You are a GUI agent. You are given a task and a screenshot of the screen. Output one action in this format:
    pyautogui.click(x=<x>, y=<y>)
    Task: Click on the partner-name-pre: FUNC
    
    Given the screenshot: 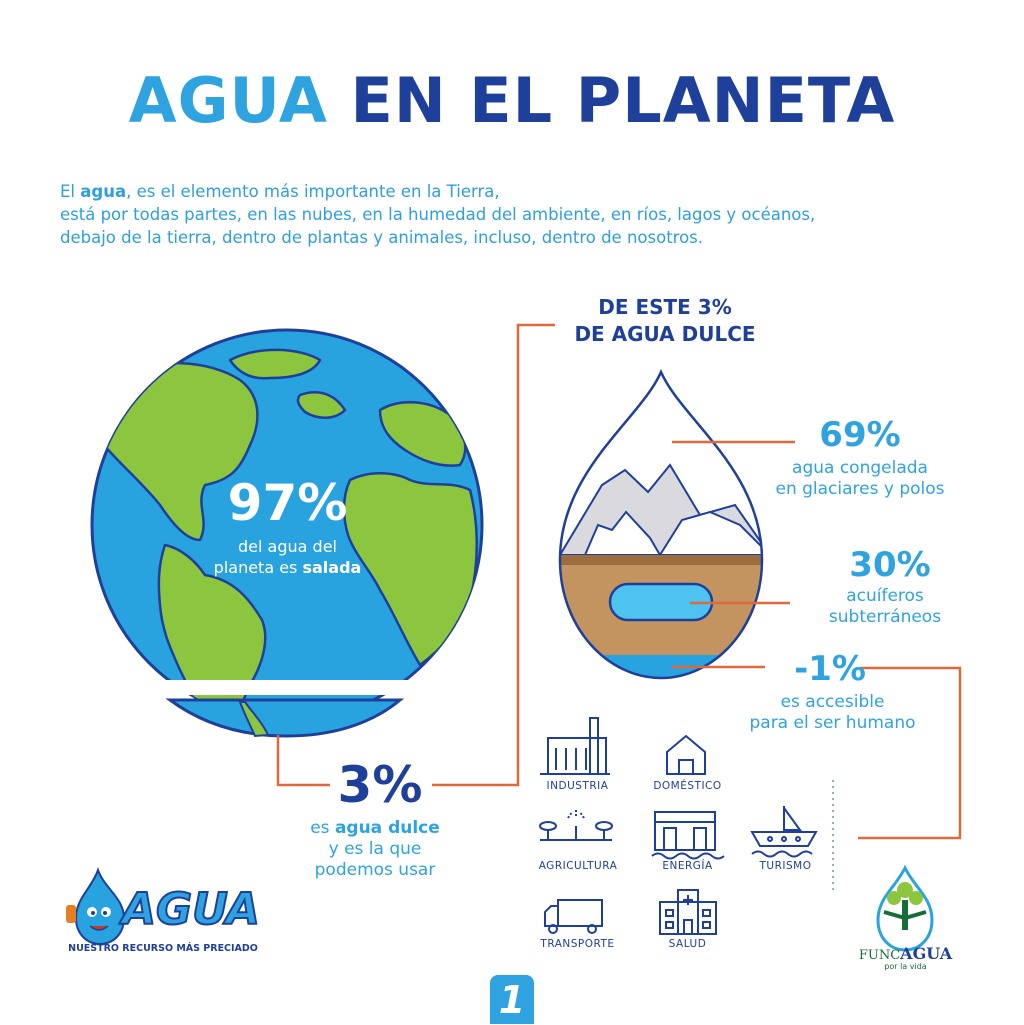 What is the action you would take?
    pyautogui.click(x=879, y=955)
    